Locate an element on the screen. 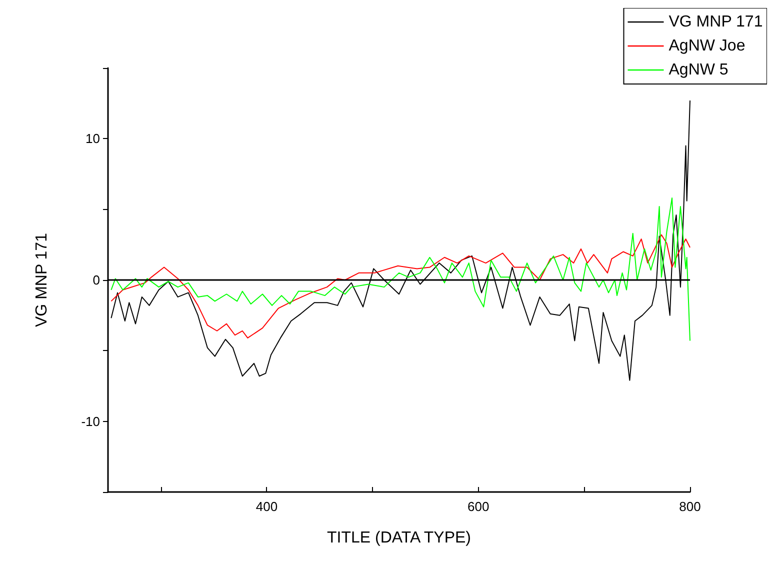 This screenshot has width=775, height=567. x-axis-title: TITLE (DATA TYPE) is located at coordinates (399, 538).